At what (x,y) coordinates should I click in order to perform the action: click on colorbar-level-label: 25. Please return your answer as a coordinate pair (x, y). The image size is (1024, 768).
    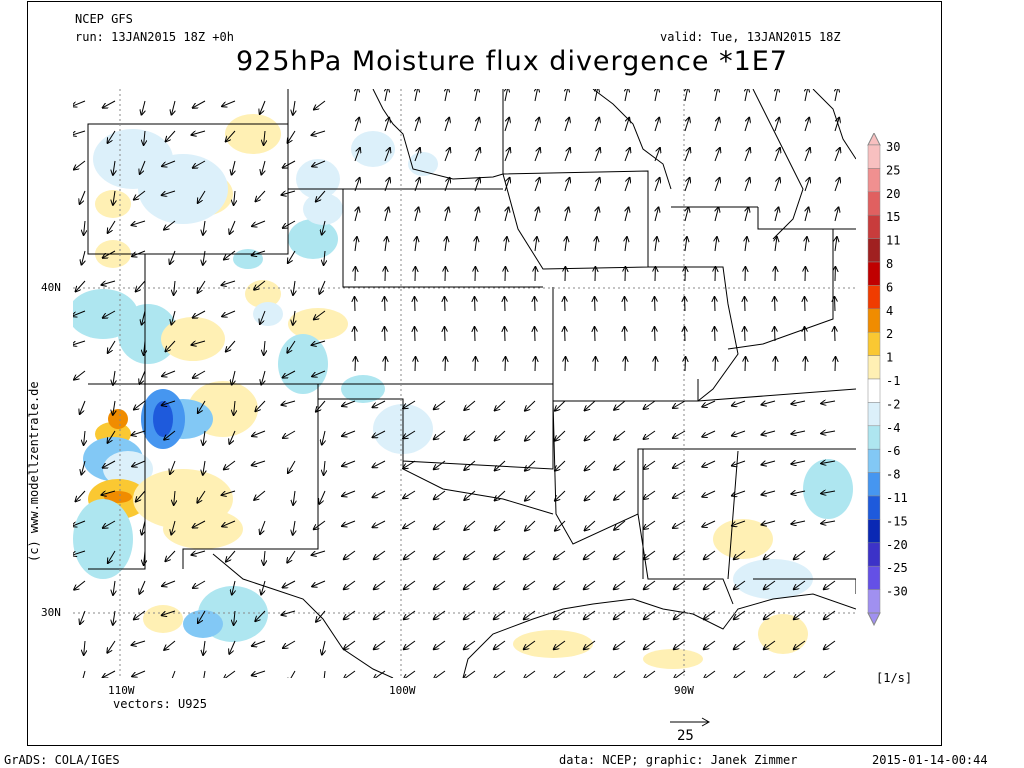
    Looking at the image, I should click on (893, 170).